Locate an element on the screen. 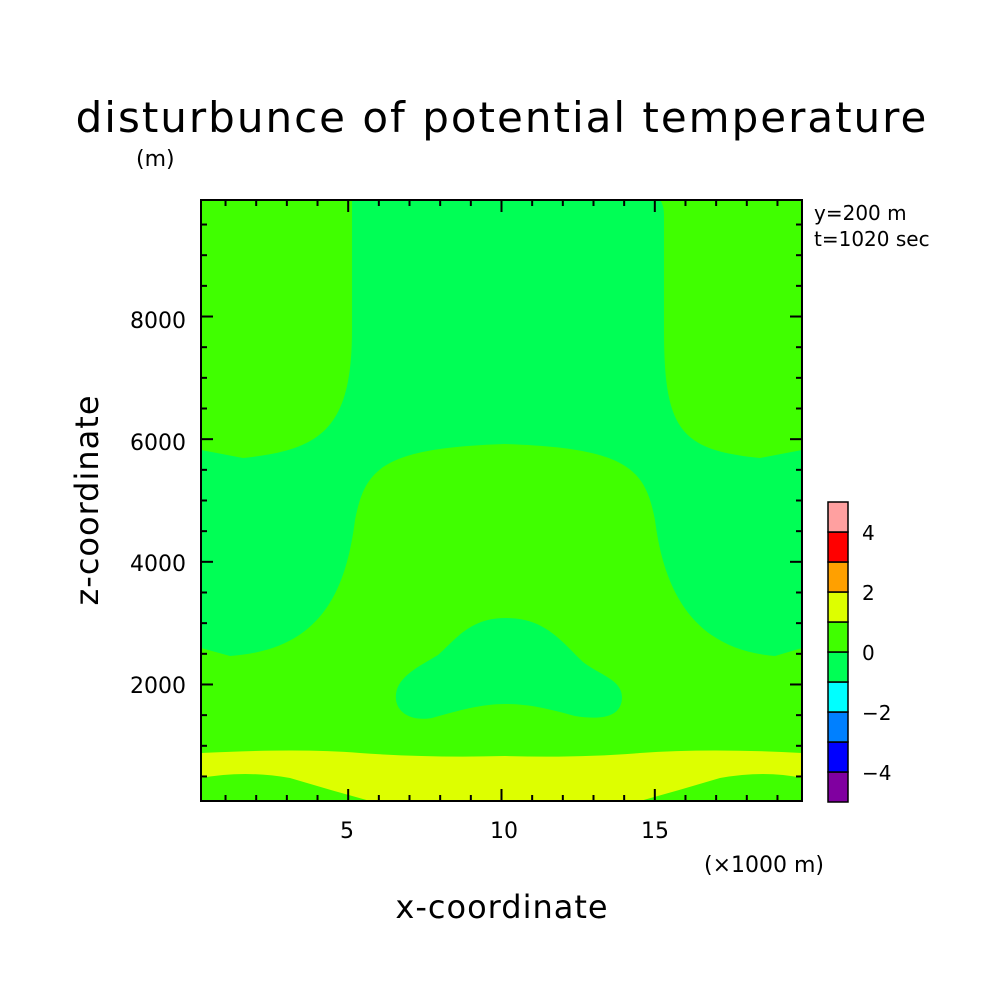 This screenshot has height=1004, width=1004. colorbar-label-0: 0 is located at coordinates (868, 653).